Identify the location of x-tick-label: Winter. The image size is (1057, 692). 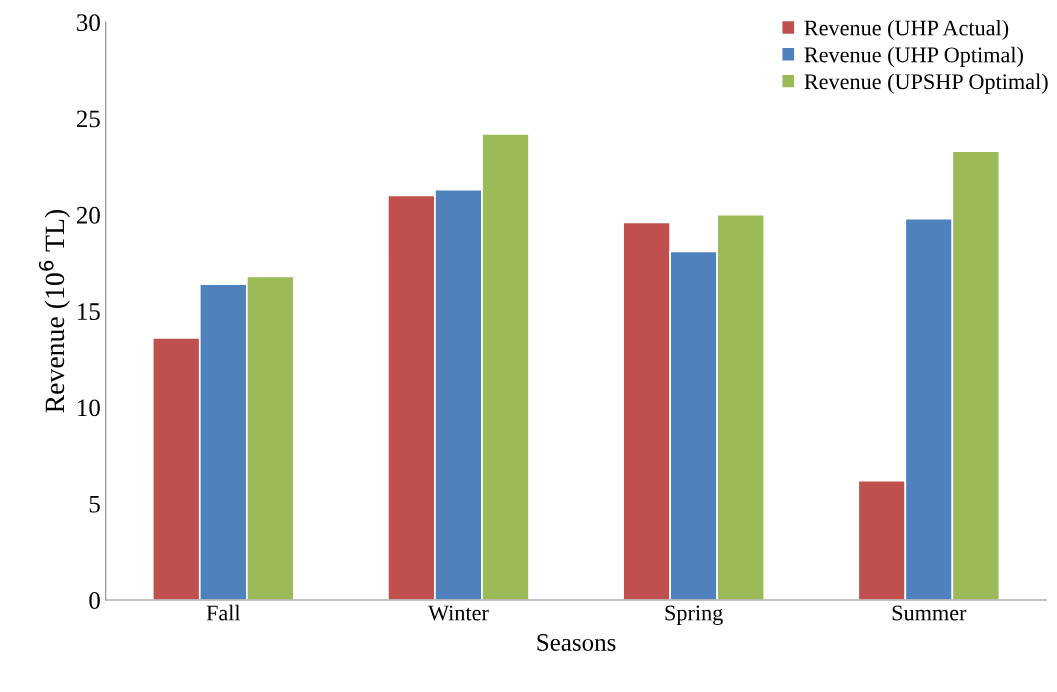
(458, 613).